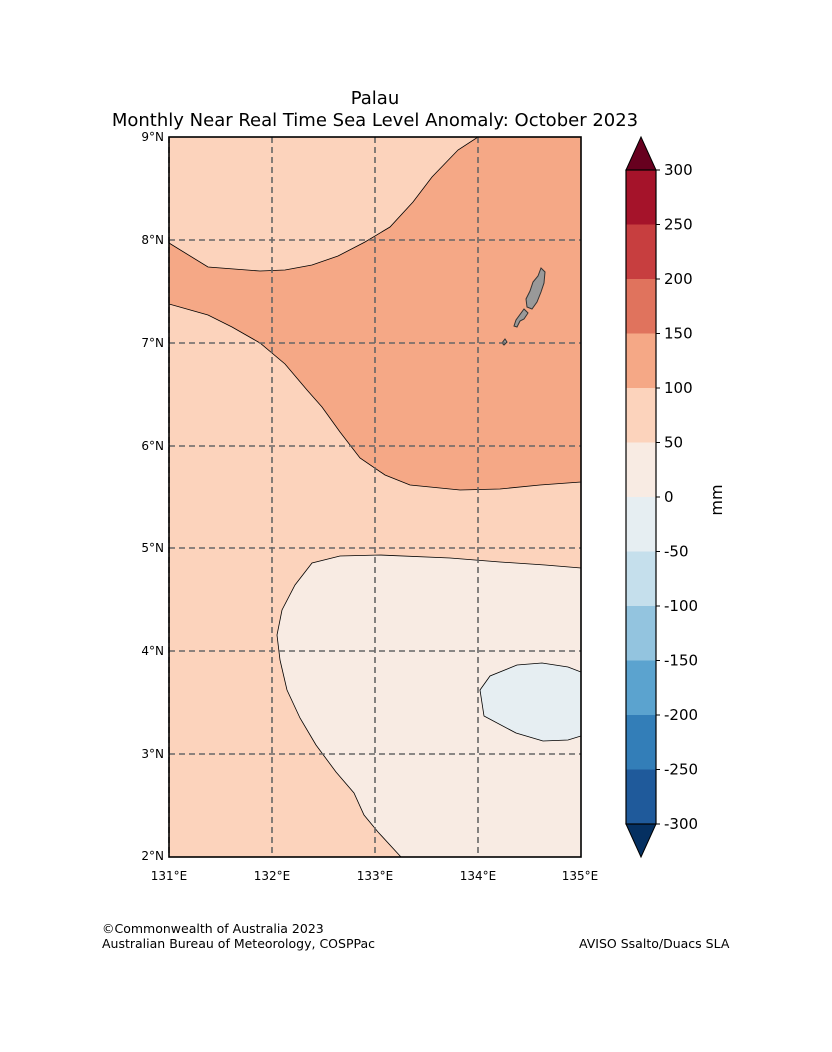 The image size is (832, 1052). What do you see at coordinates (169, 876) in the screenshot?
I see `lon-label-131e: 131°E` at bounding box center [169, 876].